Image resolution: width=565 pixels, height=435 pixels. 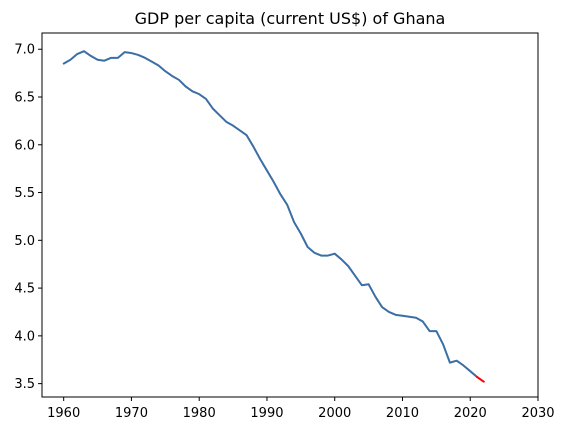 What do you see at coordinates (24, 50) in the screenshot?
I see `y-tick-label: 7.0` at bounding box center [24, 50].